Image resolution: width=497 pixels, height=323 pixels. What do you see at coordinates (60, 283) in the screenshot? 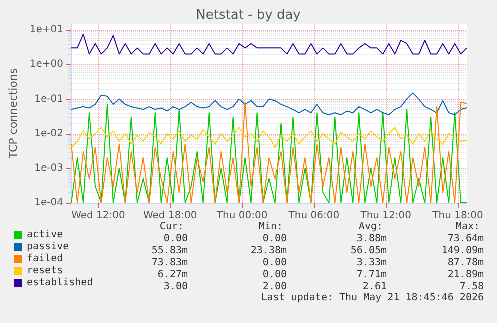
I see `legend-label: established` at bounding box center [60, 283].